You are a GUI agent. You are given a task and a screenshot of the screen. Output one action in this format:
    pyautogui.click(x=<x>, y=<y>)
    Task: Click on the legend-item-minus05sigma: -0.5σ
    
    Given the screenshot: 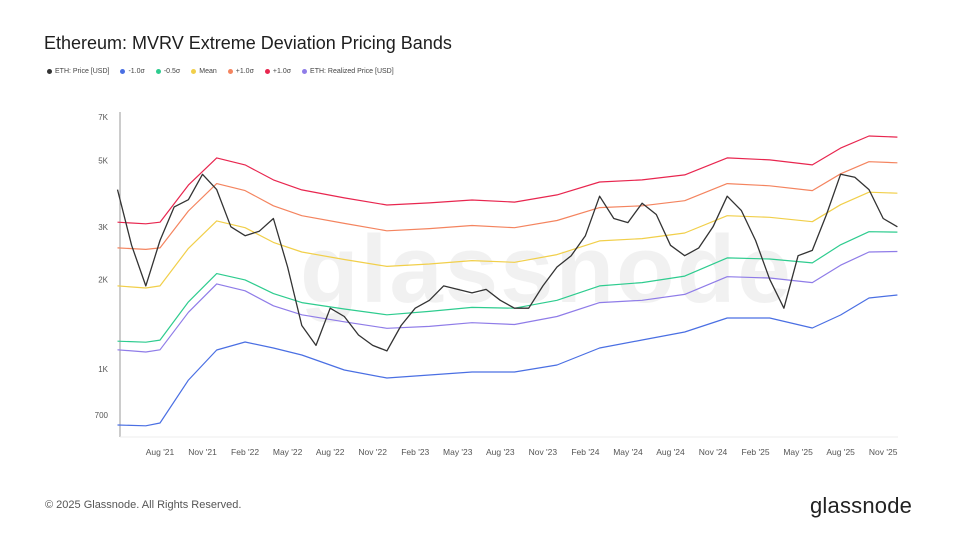 What is the action you would take?
    pyautogui.click(x=168, y=71)
    